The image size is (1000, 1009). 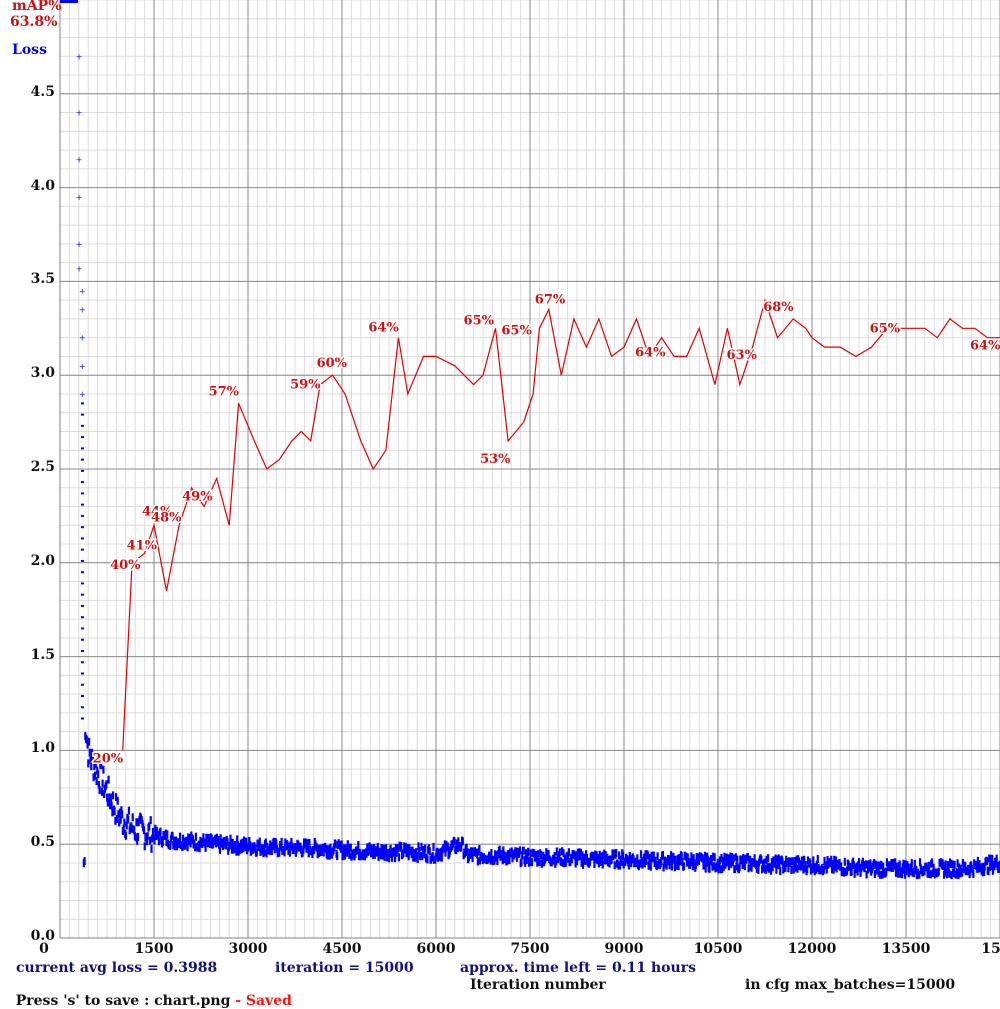 What do you see at coordinates (42, 560) in the screenshot?
I see `y-tick-label: 2.0` at bounding box center [42, 560].